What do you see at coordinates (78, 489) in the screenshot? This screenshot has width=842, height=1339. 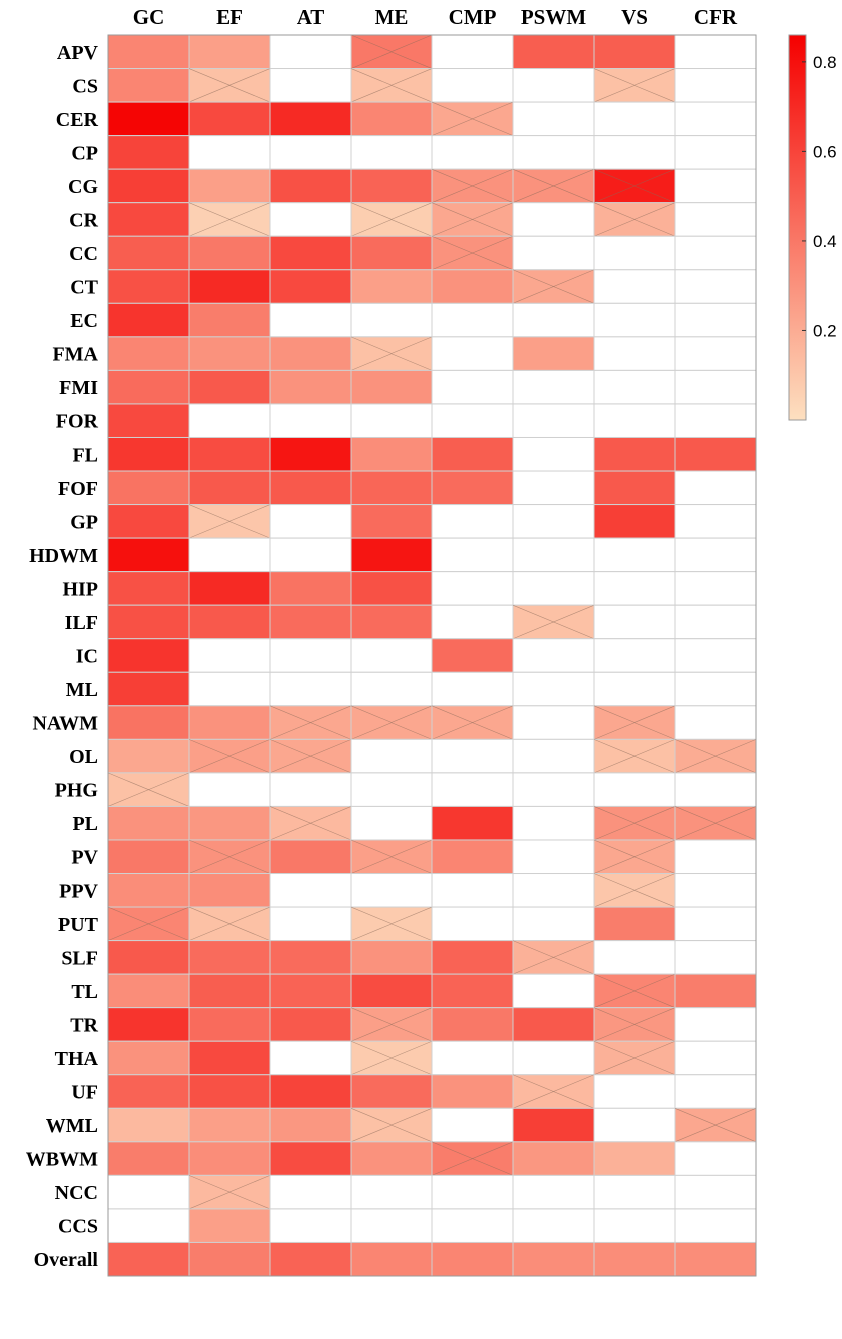 I see `row-label: FOF` at bounding box center [78, 489].